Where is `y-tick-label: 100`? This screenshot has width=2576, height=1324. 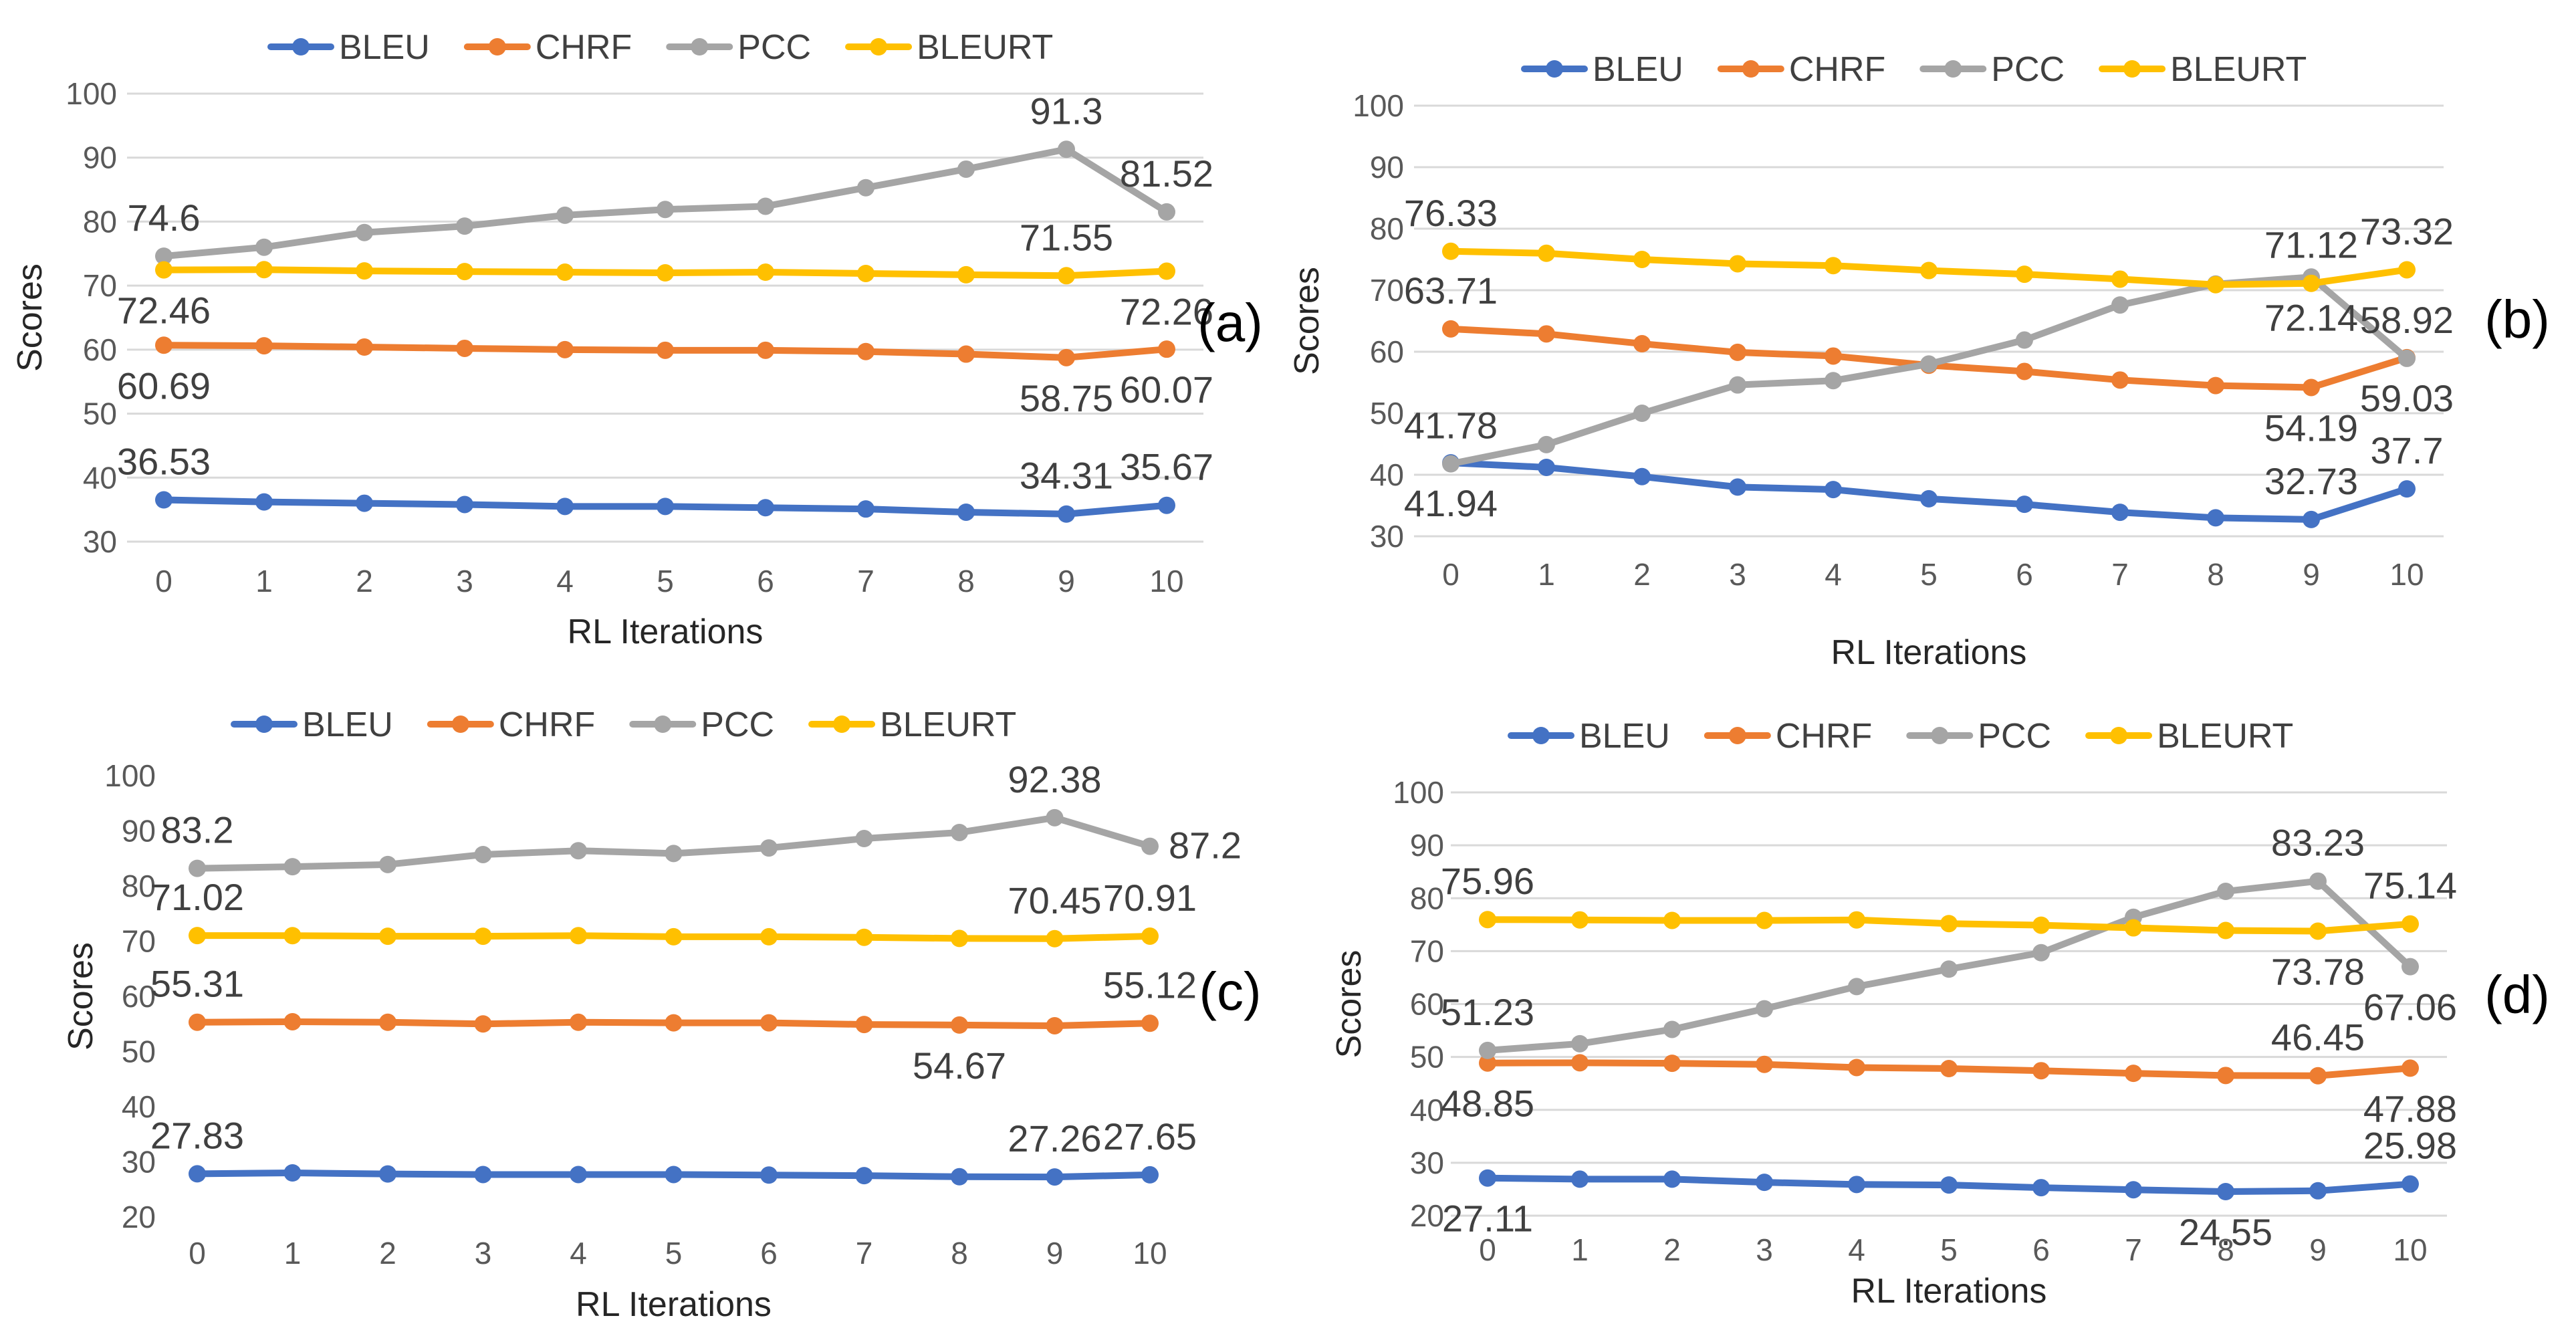 y-tick-label: 100 is located at coordinates (1378, 105).